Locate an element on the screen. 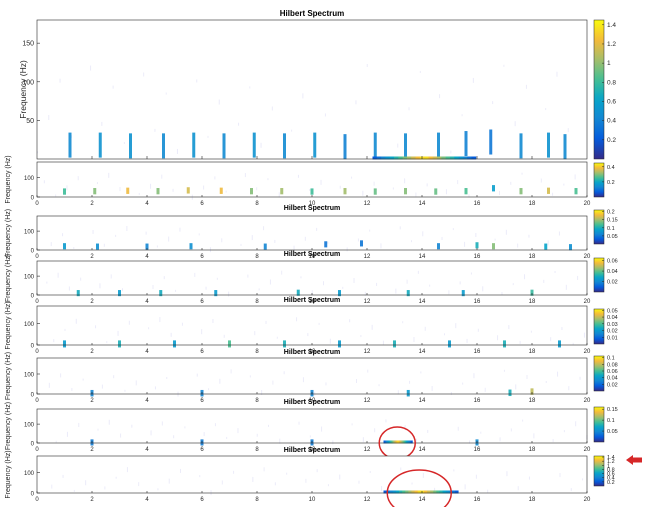  arrow-left-icon is located at coordinates (634, 460).